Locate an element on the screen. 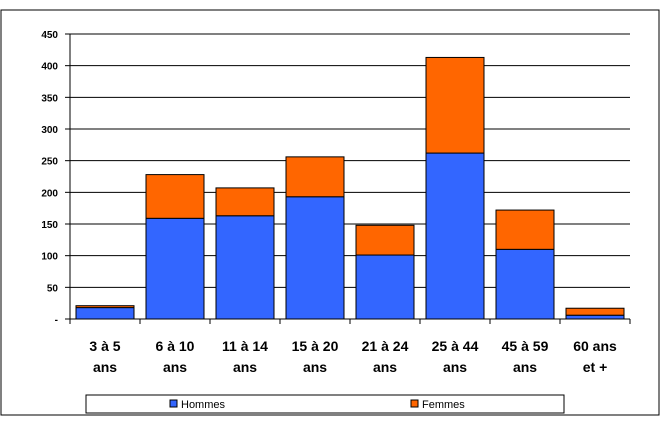 The width and height of the screenshot is (670, 425). y-tick-label: 100 is located at coordinates (49, 257).